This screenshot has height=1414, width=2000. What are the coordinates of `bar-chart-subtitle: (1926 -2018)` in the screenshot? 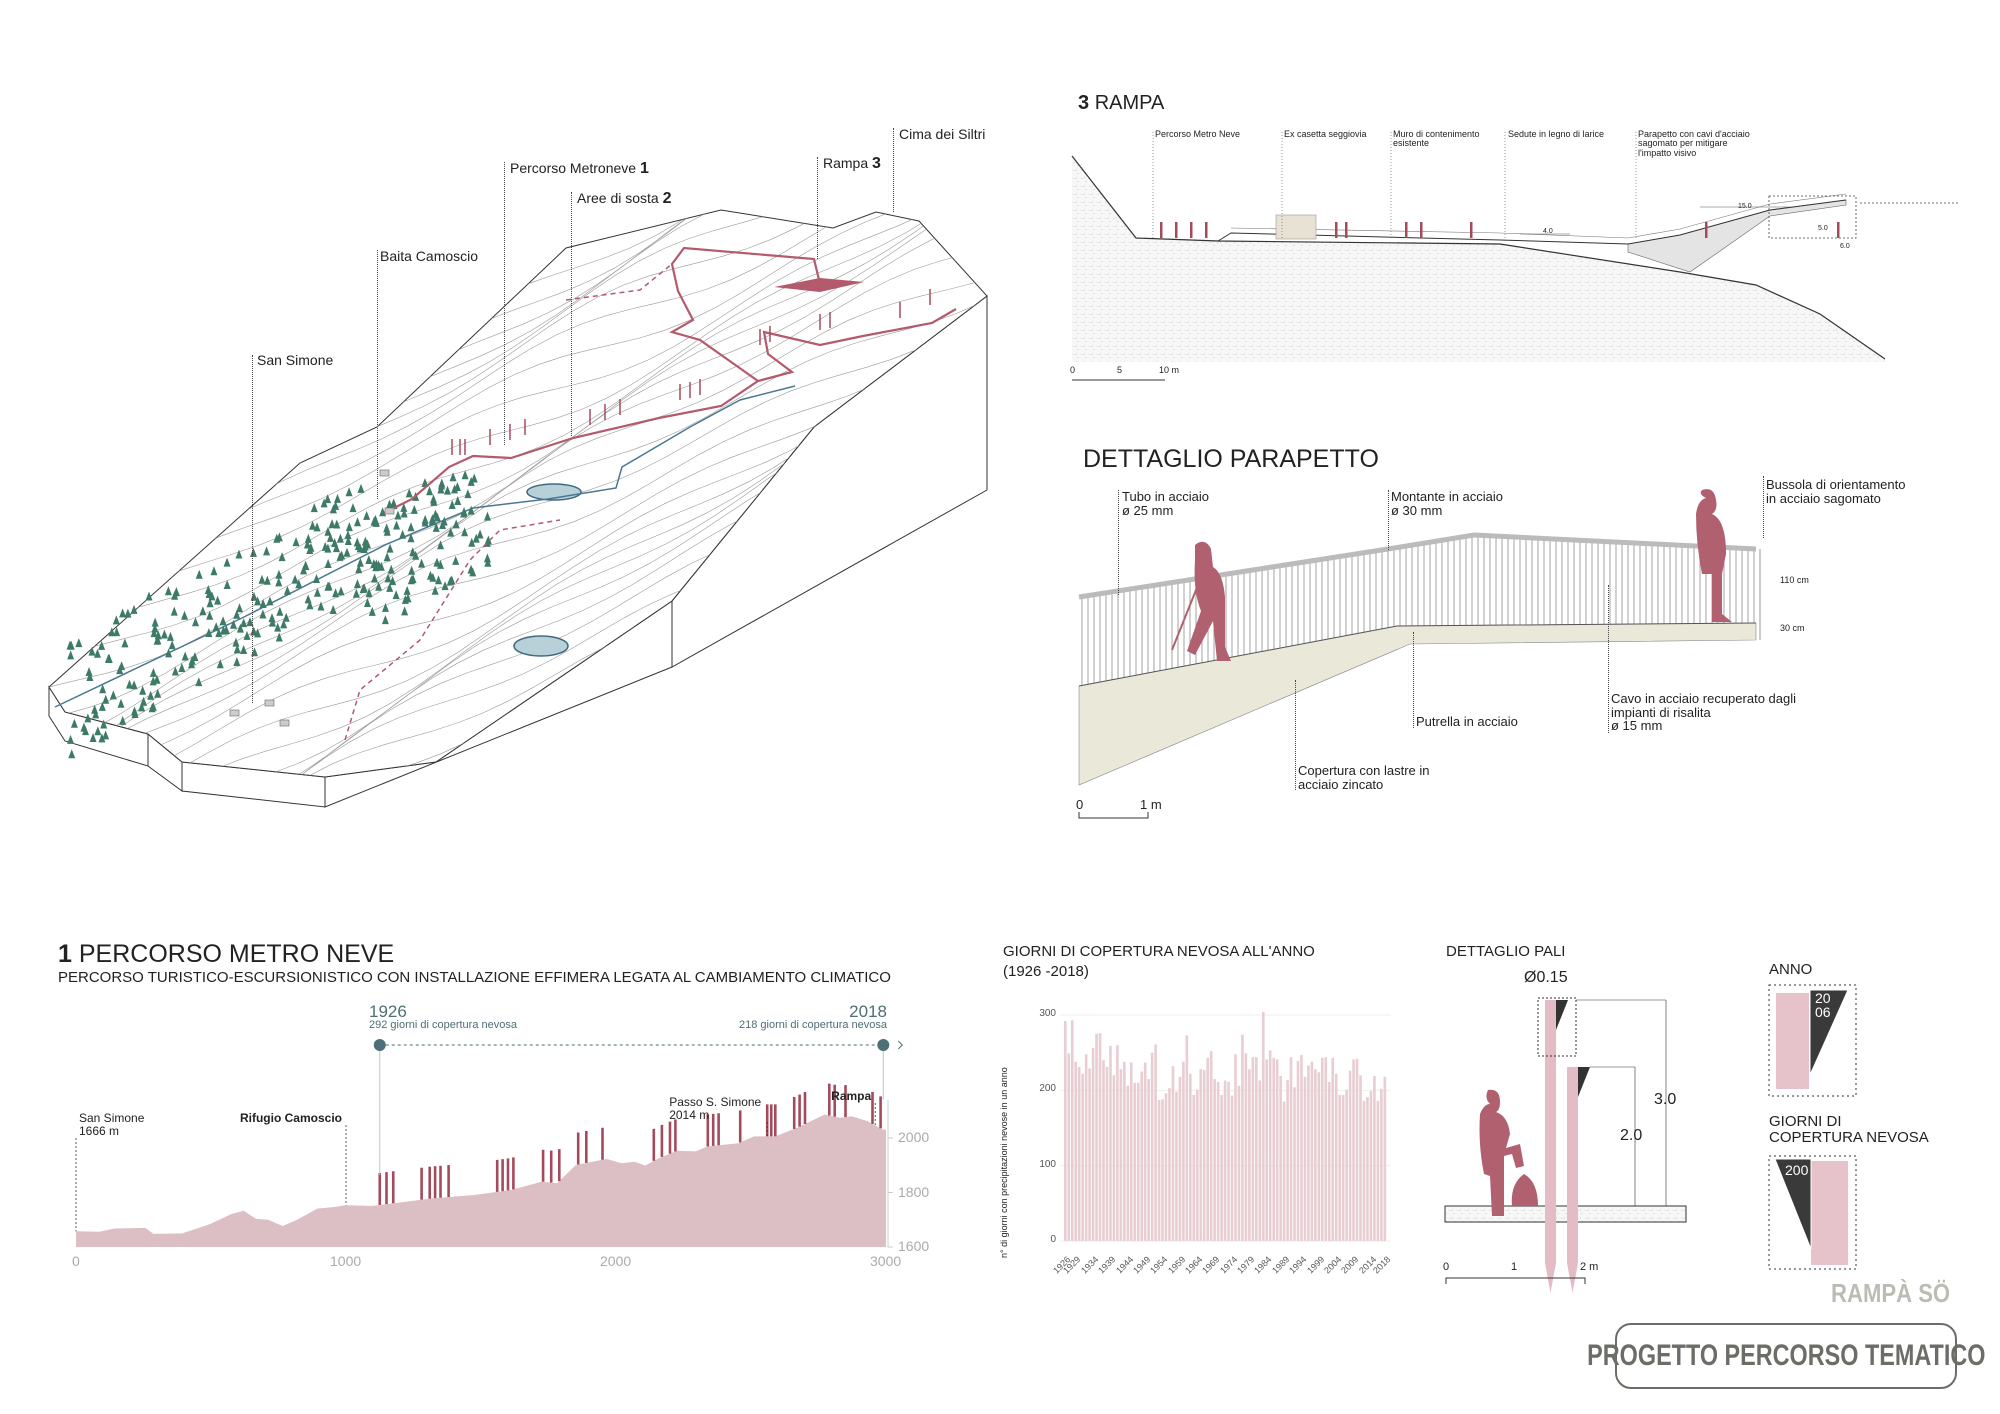 It's located at (1046, 971).